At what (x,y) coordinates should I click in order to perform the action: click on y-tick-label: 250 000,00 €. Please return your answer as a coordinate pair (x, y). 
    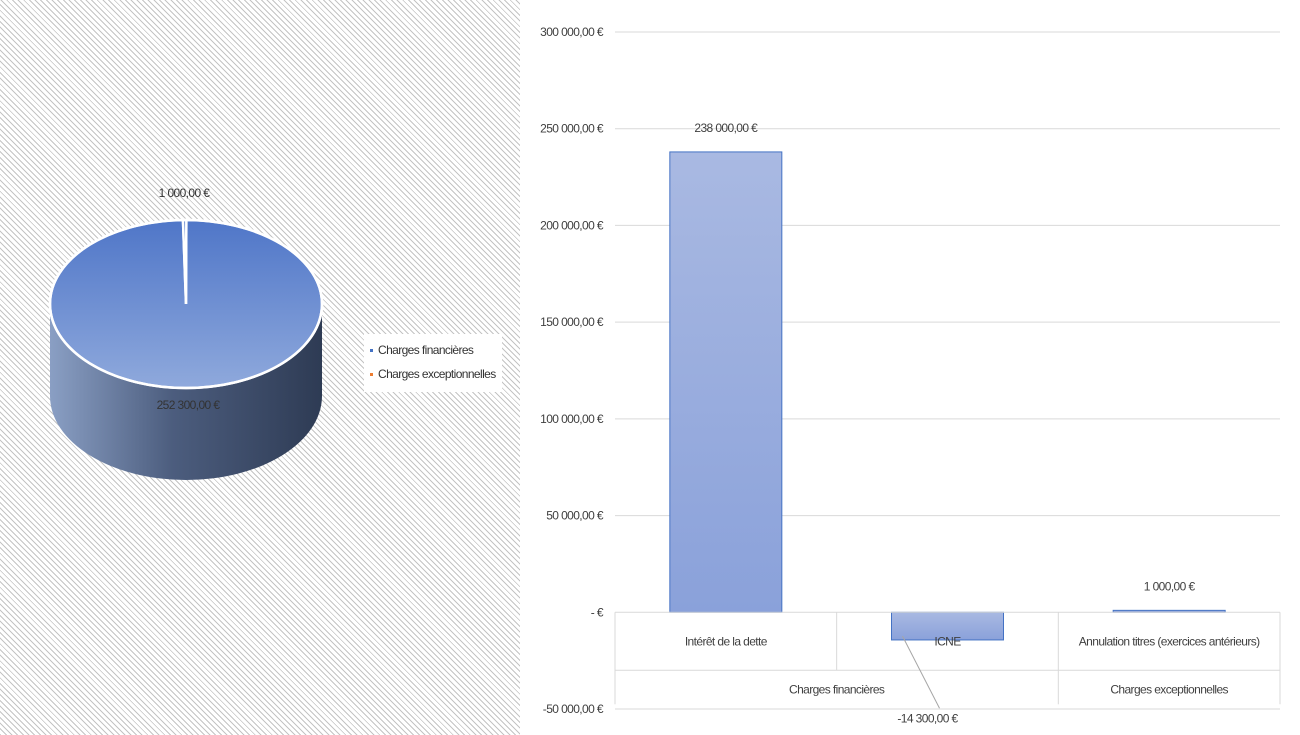
    Looking at the image, I should click on (572, 129).